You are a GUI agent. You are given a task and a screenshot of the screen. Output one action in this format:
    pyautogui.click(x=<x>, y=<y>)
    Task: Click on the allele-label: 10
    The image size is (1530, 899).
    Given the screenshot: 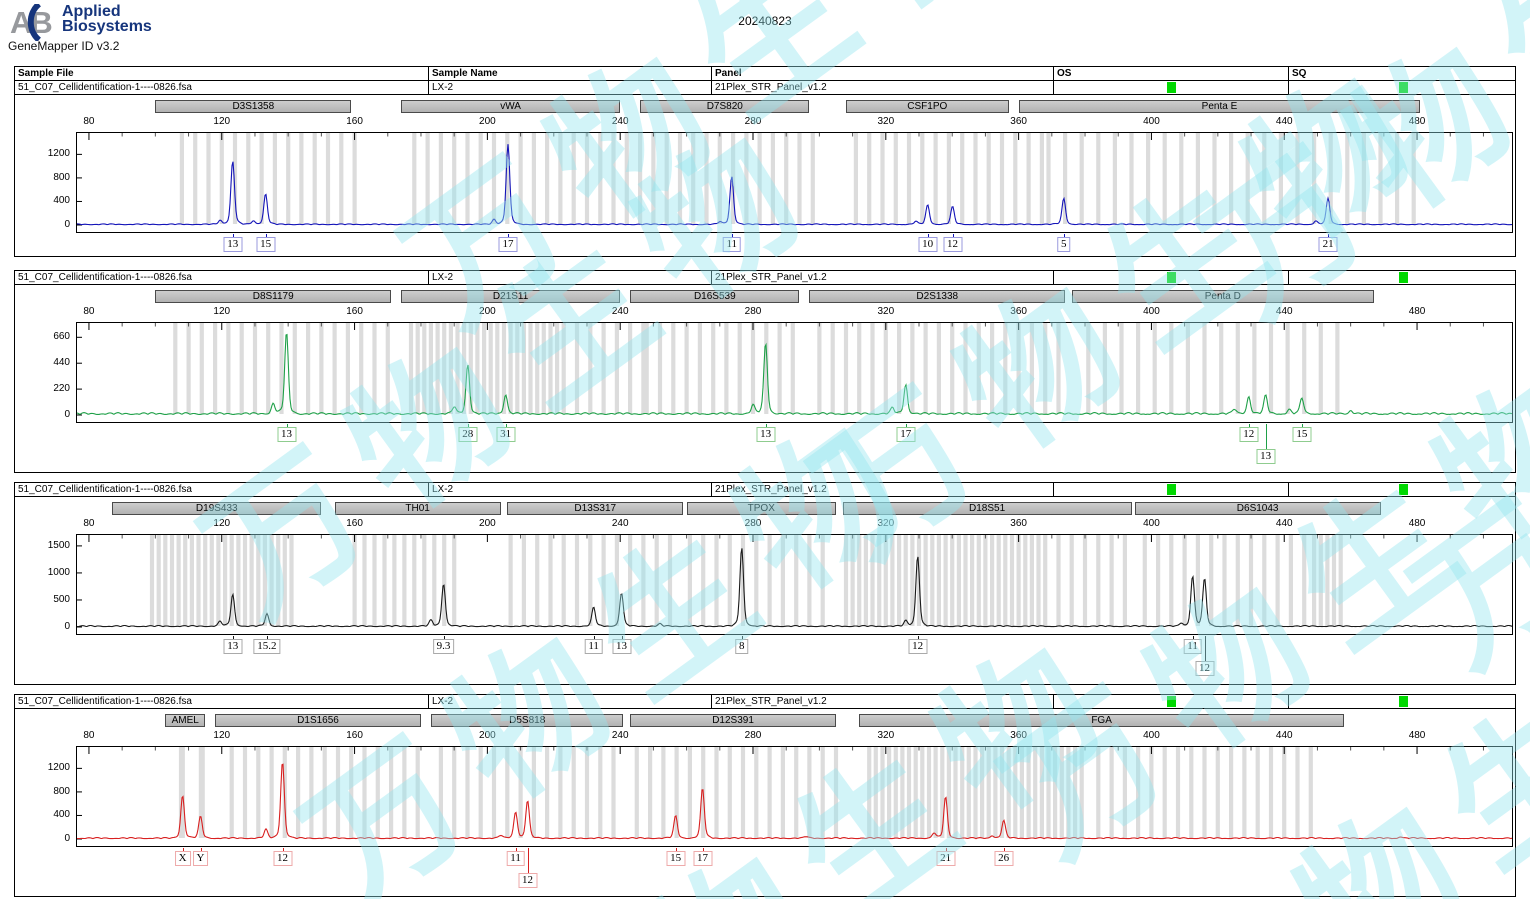 What is the action you would take?
    pyautogui.click(x=928, y=244)
    